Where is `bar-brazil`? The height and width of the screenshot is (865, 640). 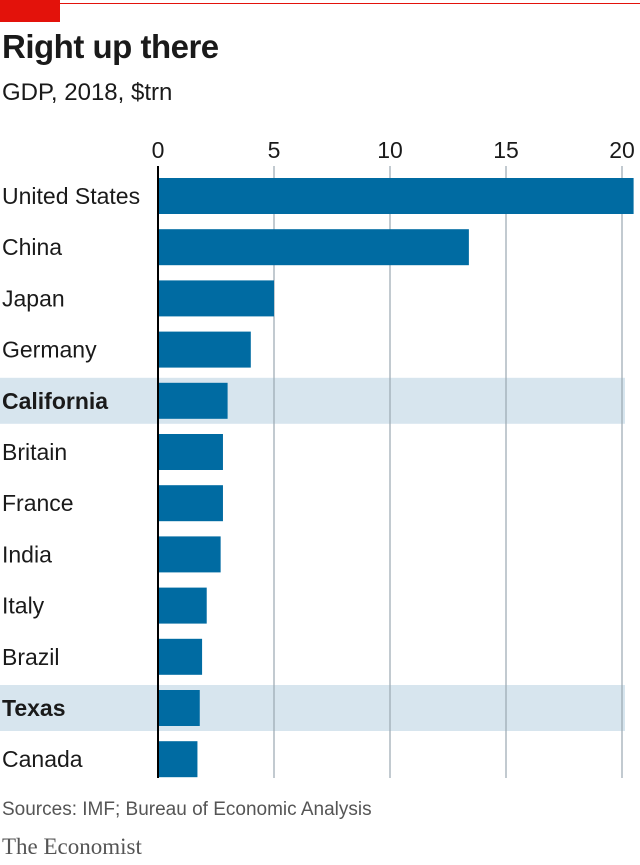 bar-brazil is located at coordinates (180, 656).